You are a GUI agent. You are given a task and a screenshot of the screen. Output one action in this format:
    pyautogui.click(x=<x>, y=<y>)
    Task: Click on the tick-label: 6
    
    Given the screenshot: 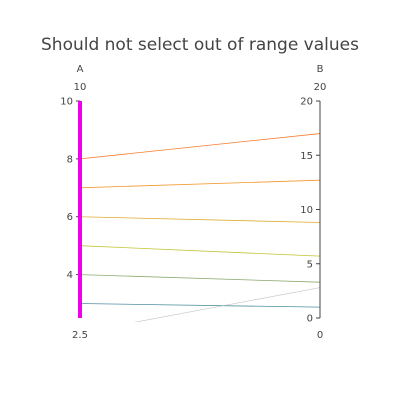 What is the action you would take?
    pyautogui.click(x=70, y=217)
    